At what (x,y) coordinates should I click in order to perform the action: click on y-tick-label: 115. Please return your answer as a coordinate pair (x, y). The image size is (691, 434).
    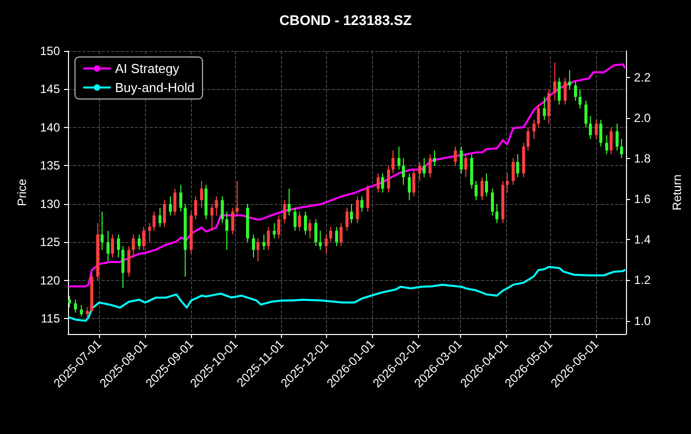
    Looking at the image, I should click on (50, 319).